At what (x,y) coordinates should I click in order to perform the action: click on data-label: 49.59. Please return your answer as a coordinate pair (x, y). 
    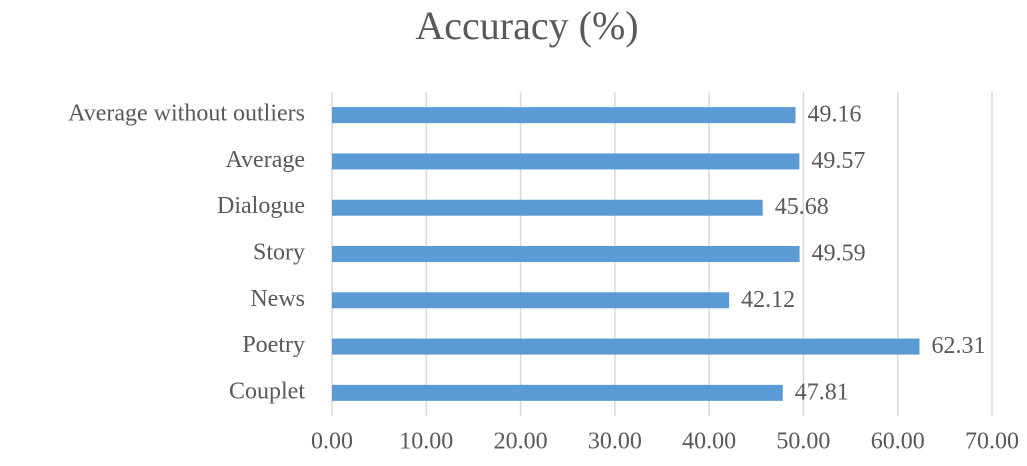
    Looking at the image, I should click on (839, 254).